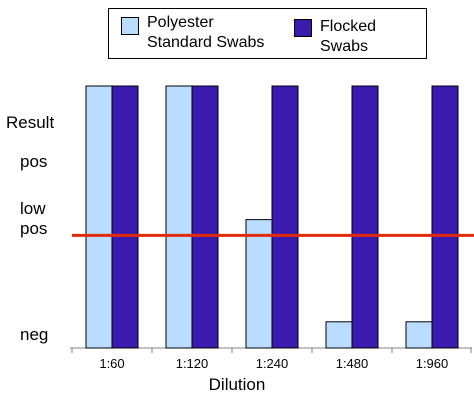 This screenshot has height=396, width=474. I want to click on legend-swatch-flocked, so click(303, 28).